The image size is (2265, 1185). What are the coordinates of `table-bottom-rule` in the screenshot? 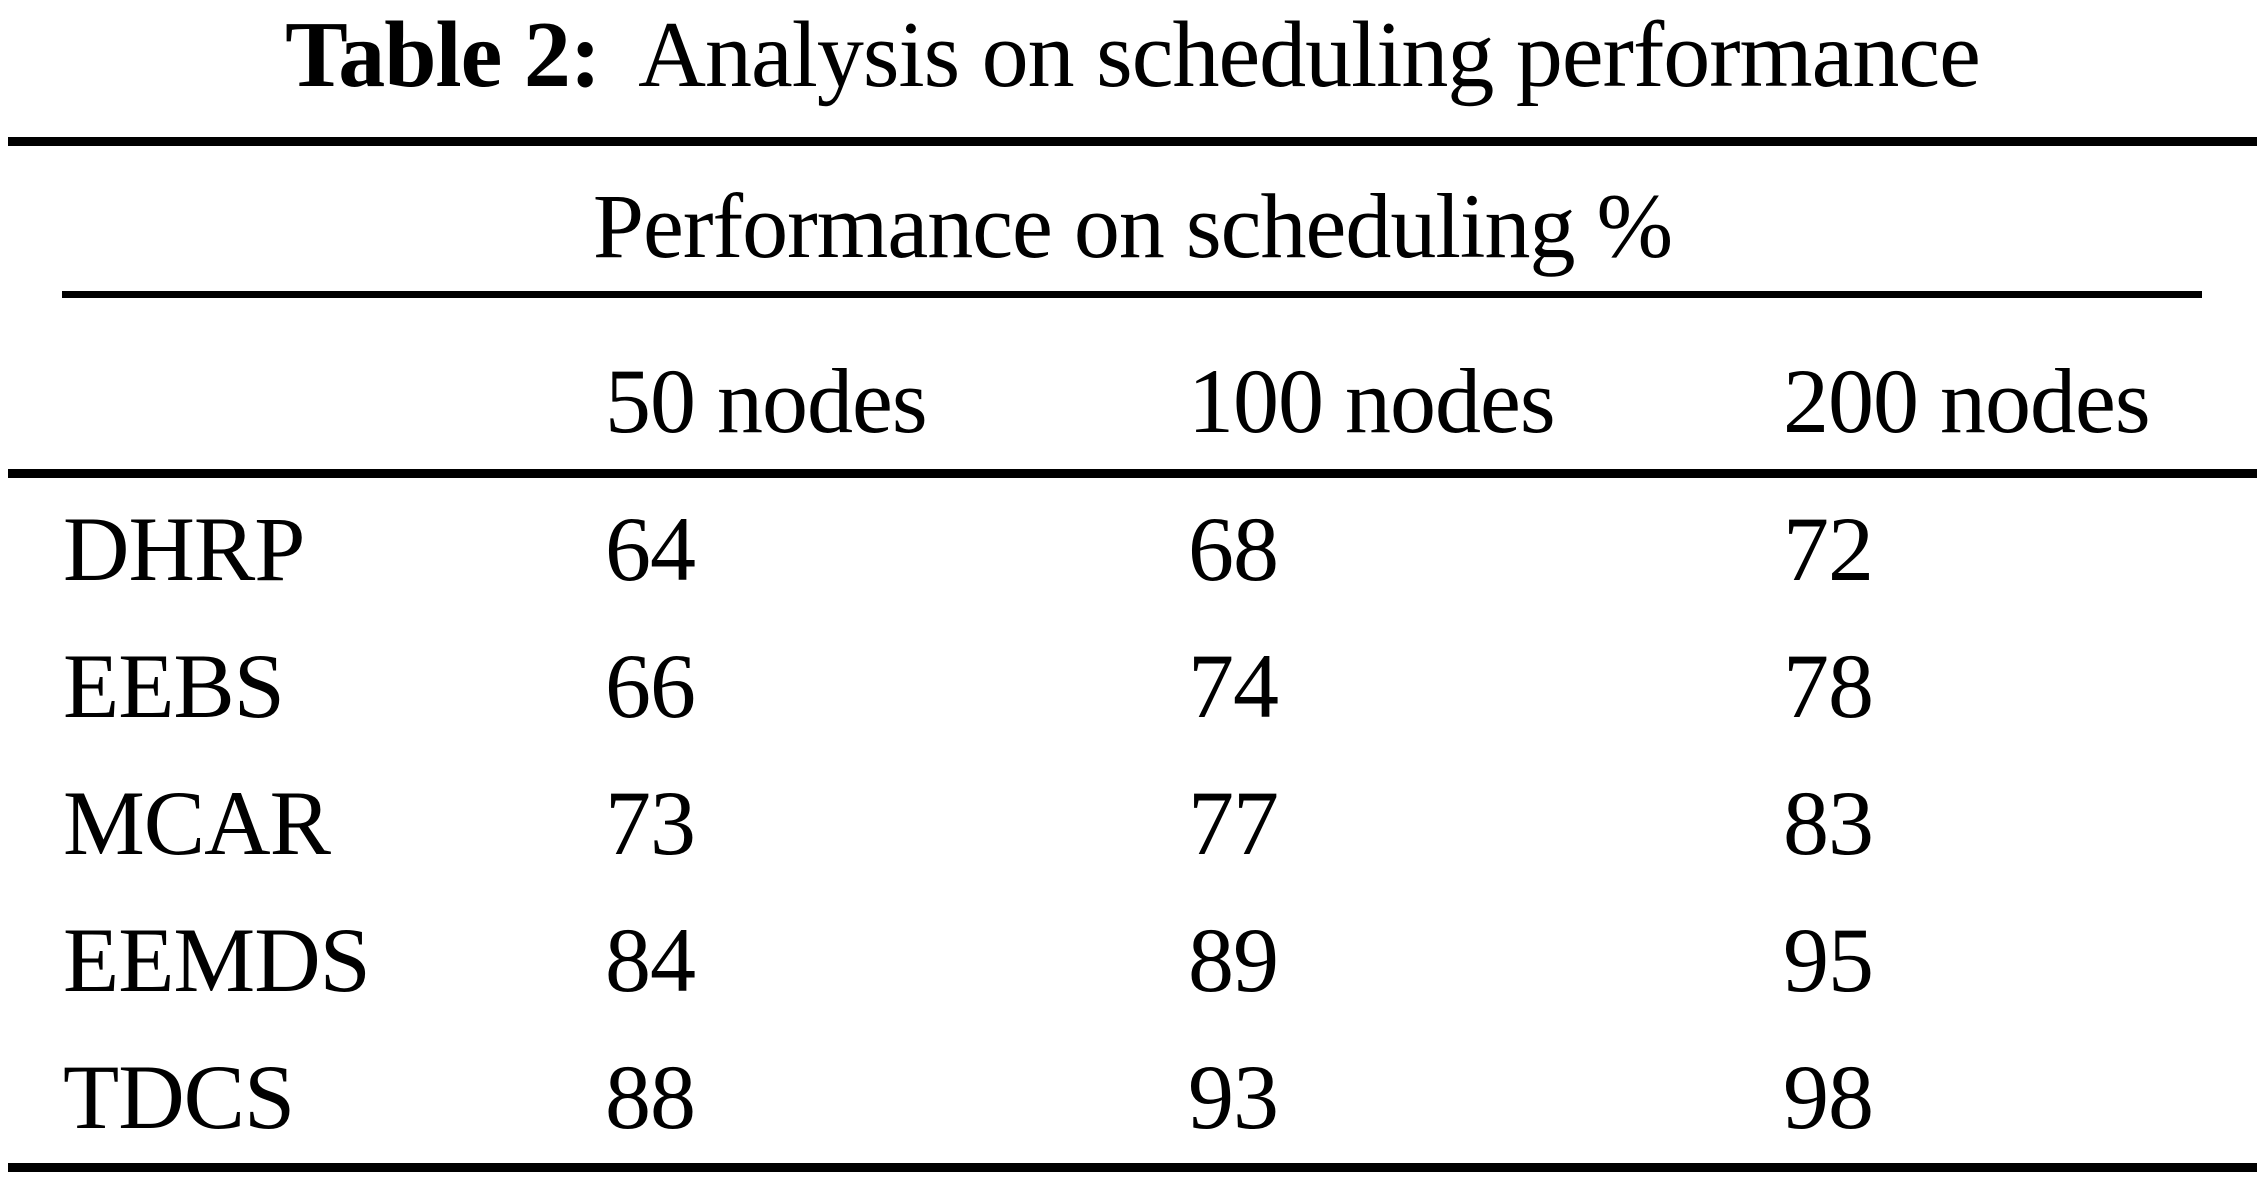 It's located at (1132, 1167).